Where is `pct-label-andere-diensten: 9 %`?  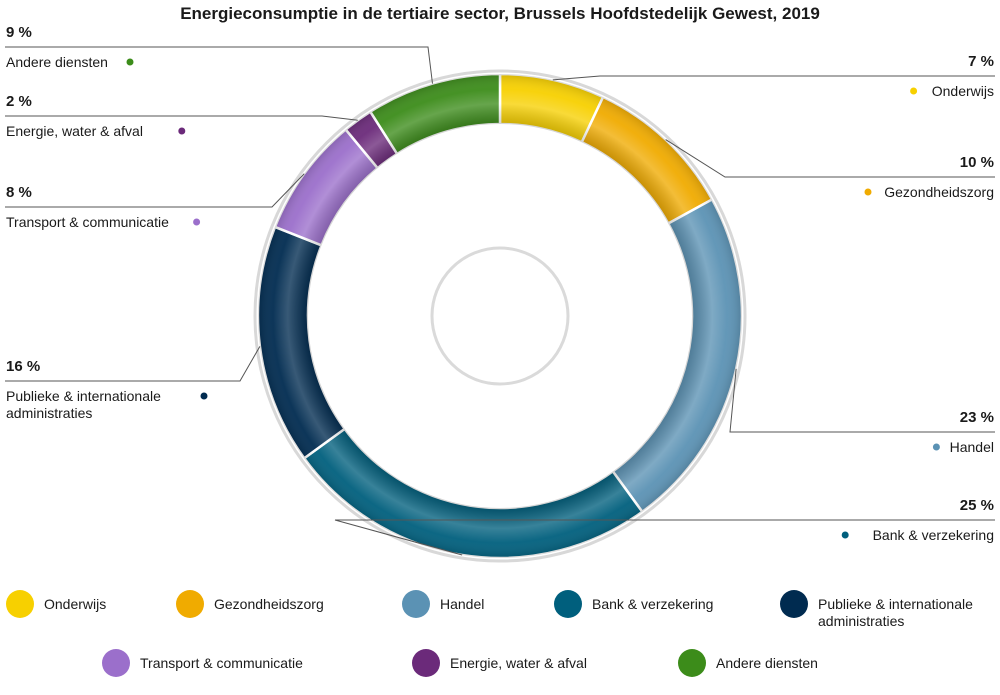
pct-label-andere-diensten: 9 % is located at coordinates (19, 32).